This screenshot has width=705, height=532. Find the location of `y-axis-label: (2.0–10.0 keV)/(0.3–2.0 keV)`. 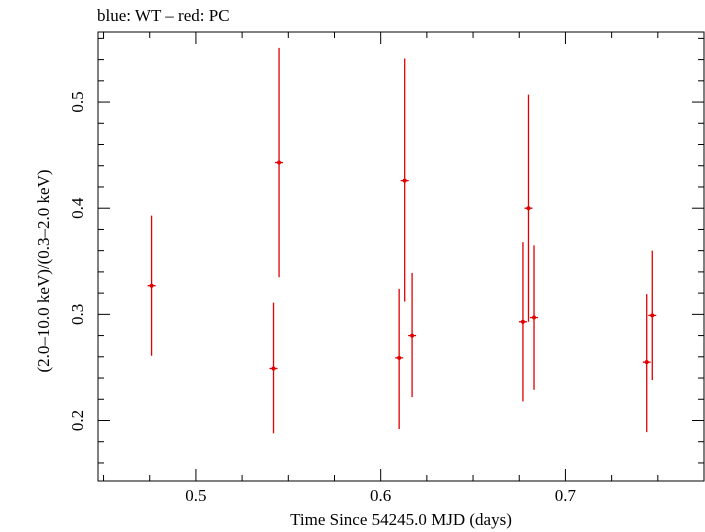

y-axis-label: (2.0–10.0 keV)/(0.3–2.0 keV) is located at coordinates (43, 271).